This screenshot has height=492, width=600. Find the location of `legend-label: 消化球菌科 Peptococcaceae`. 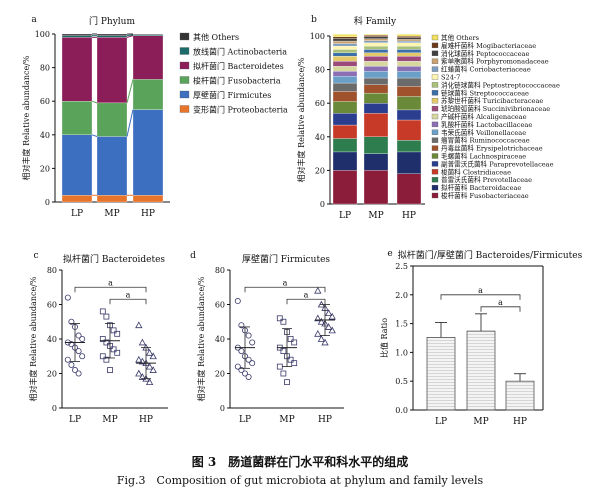

legend-label: 消化球菌科 Peptococcaceae is located at coordinates (485, 53).